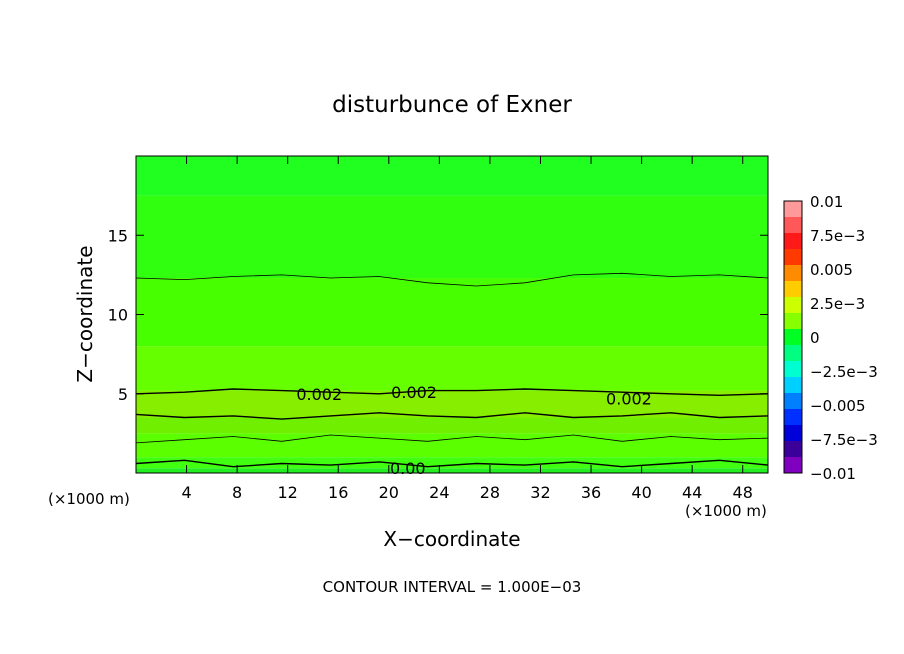 This screenshot has height=654, width=904. I want to click on x-tick-label-24: 24, so click(439, 492).